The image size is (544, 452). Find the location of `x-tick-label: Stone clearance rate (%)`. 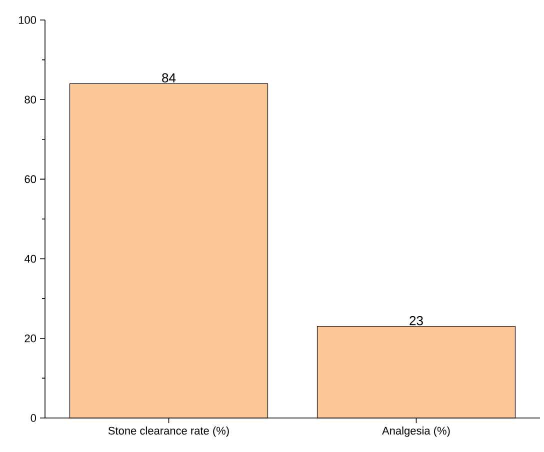

x-tick-label: Stone clearance rate (%) is located at coordinates (168, 431).